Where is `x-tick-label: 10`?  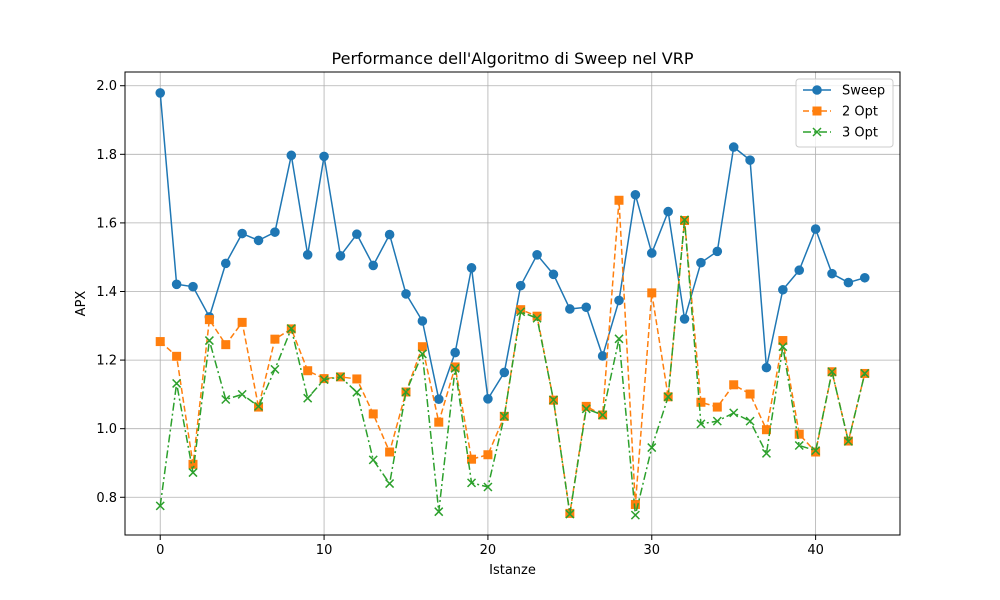
x-tick-label: 10 is located at coordinates (324, 550).